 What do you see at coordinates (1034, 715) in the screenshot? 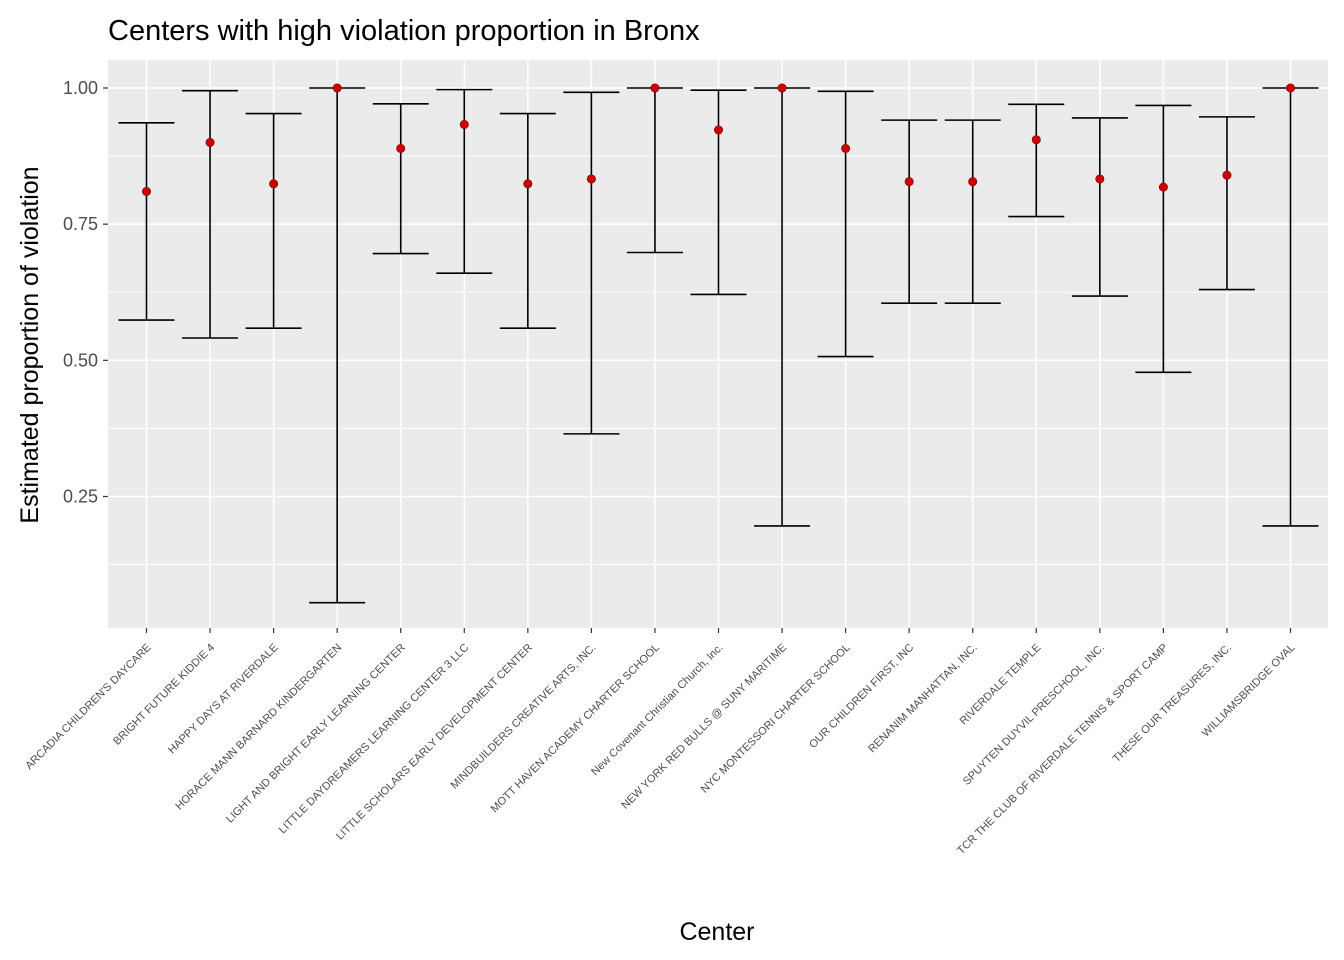
I see `x-tick-label: SPUYTEN DUYVIL PRESCHOOL, INC.` at bounding box center [1034, 715].